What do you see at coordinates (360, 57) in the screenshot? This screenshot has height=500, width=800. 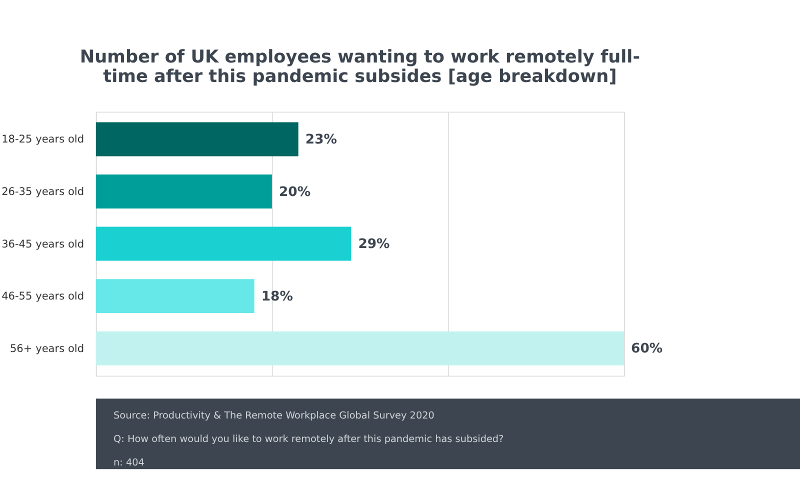 I see `text: Number of UK employees wanting to work remotely full-` at bounding box center [360, 57].